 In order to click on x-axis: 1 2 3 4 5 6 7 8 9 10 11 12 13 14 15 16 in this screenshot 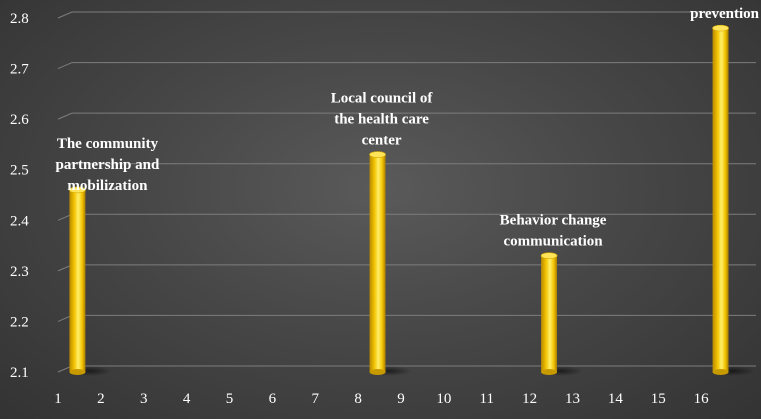, I will do `click(381, 399)`.